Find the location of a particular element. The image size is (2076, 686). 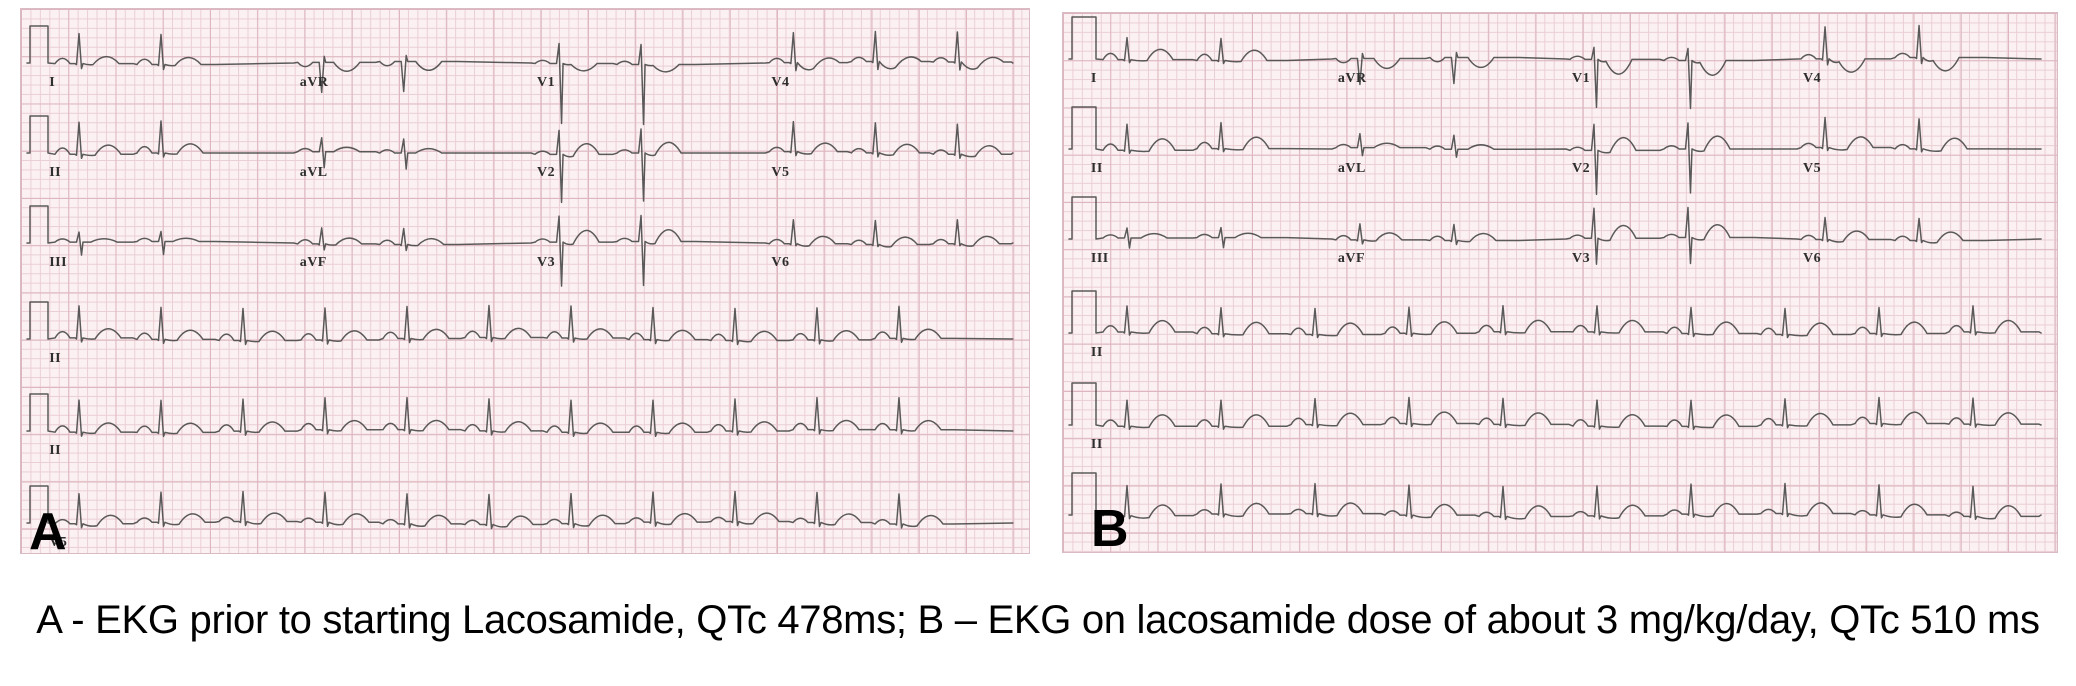

lead-label-avr-a-row1: aVR is located at coordinates (314, 82).